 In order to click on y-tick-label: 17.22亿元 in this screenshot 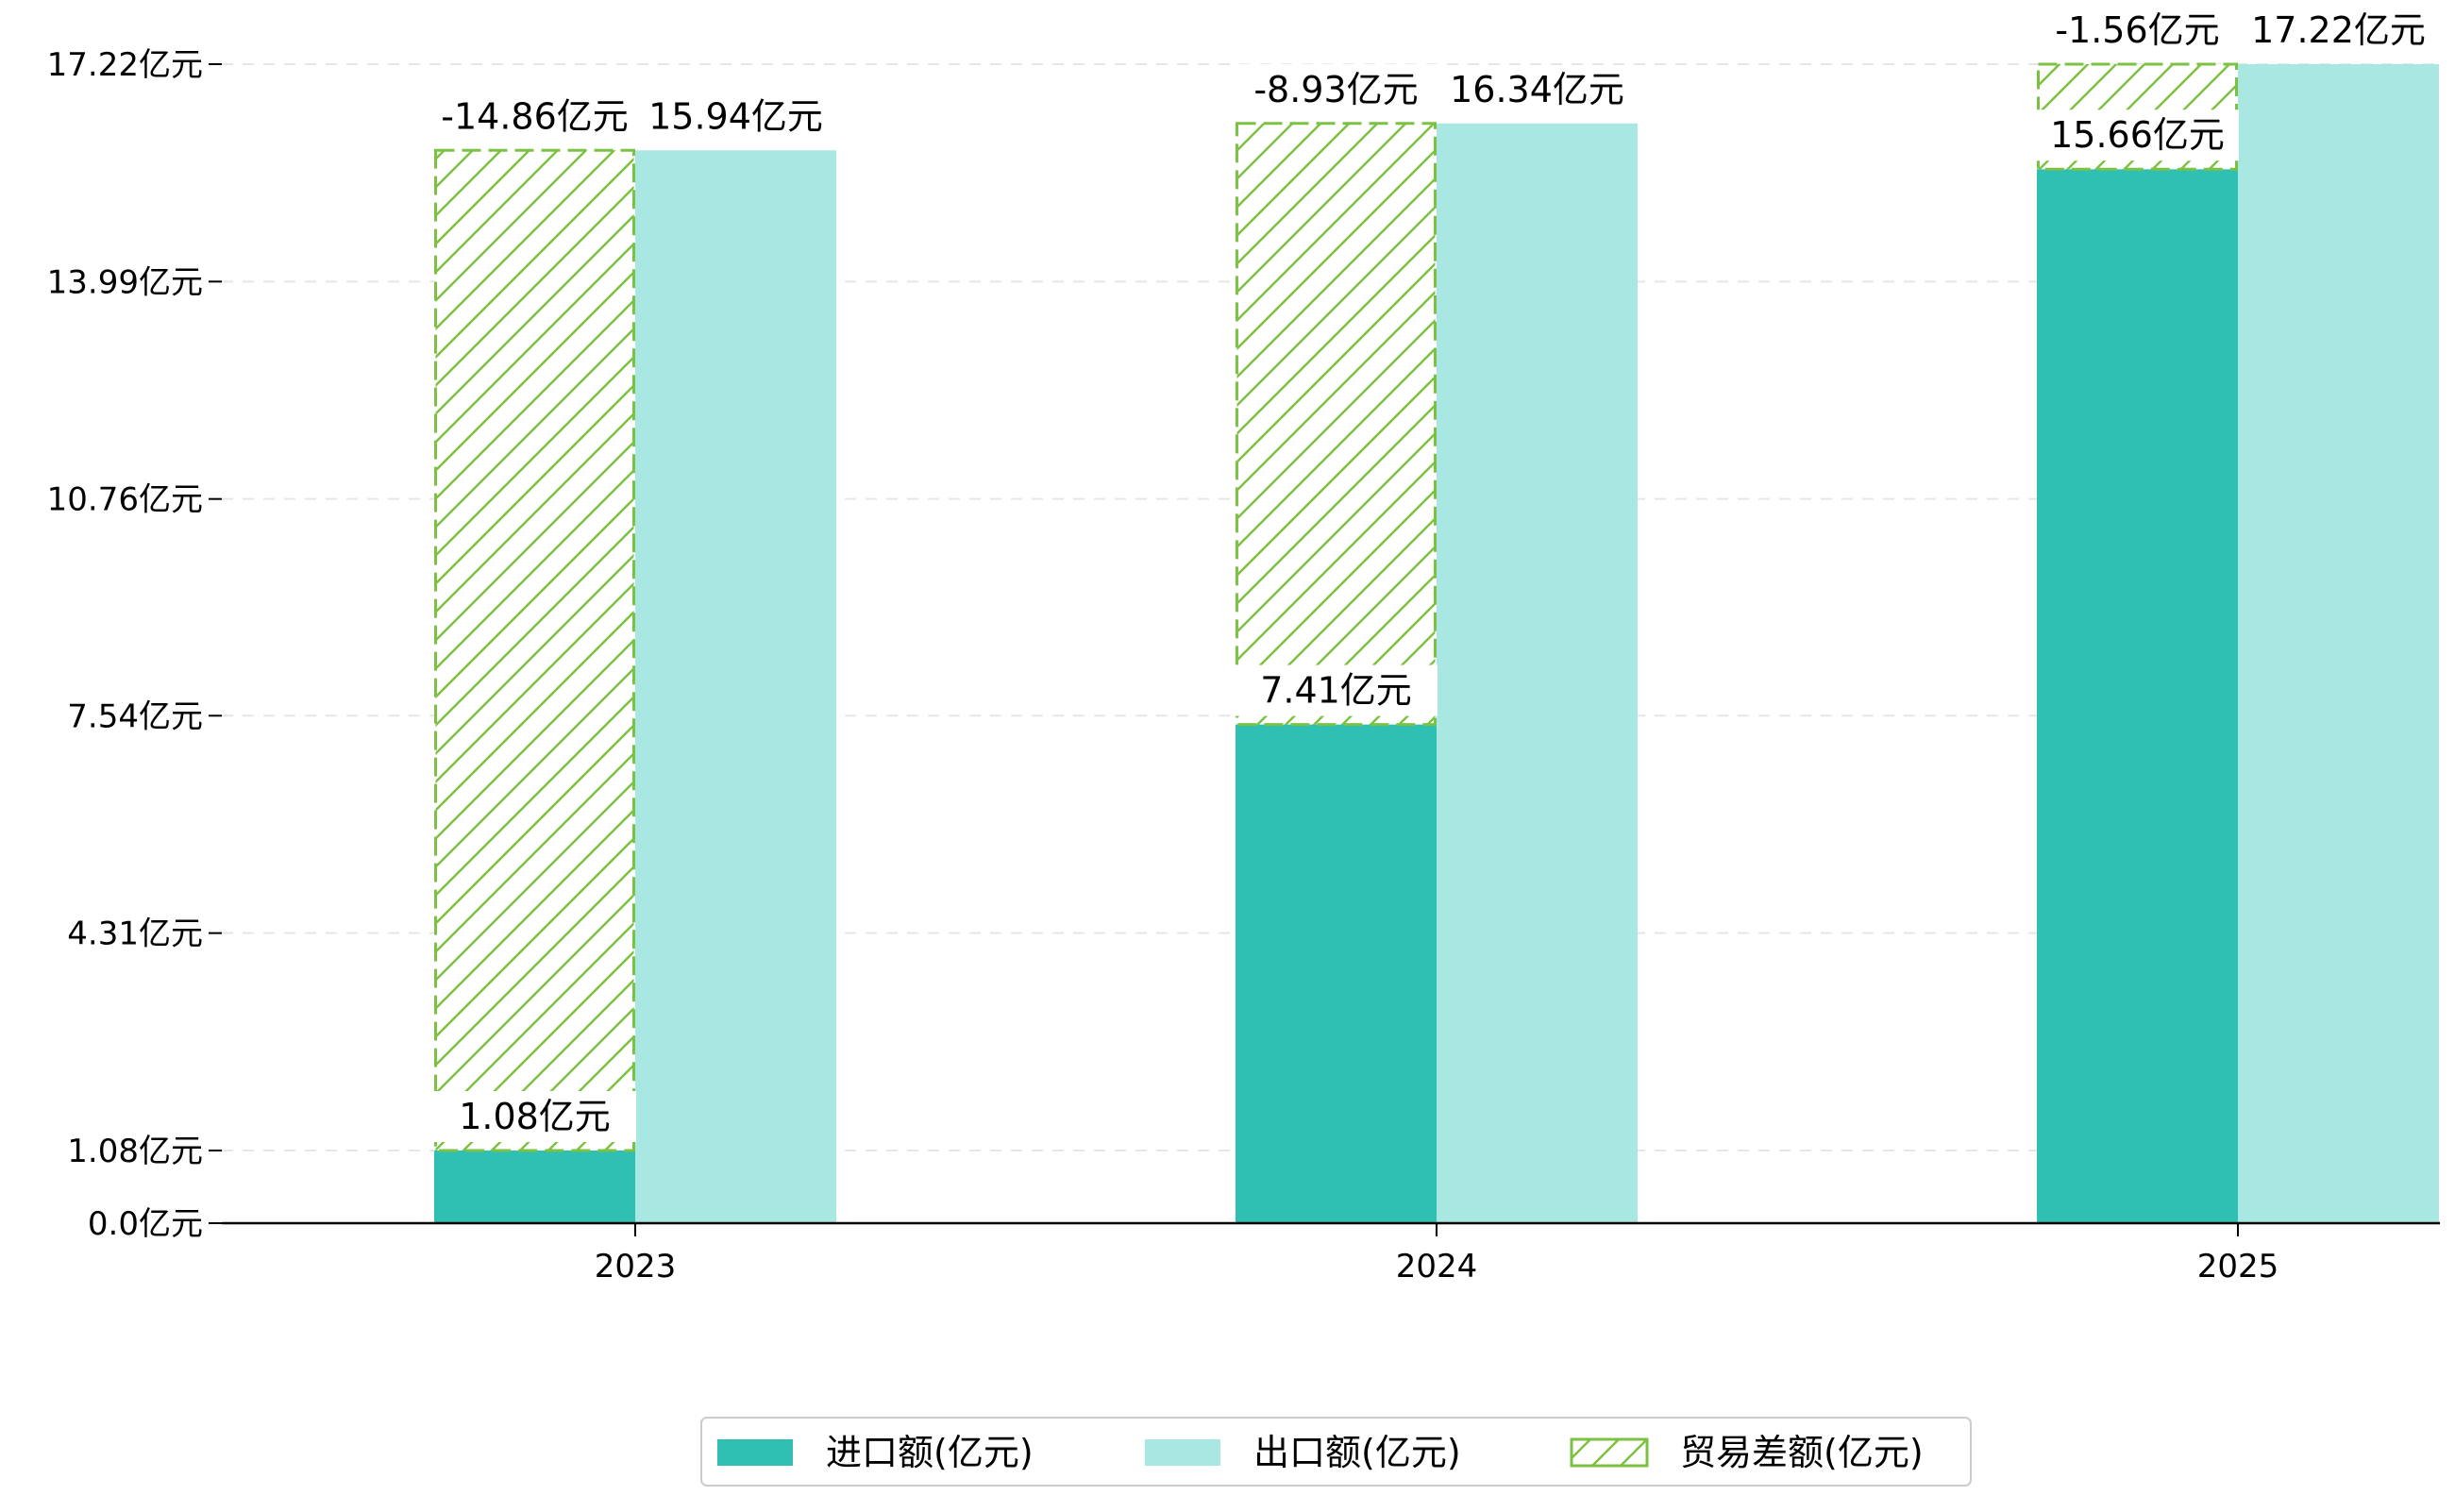, I will do `click(125, 65)`.